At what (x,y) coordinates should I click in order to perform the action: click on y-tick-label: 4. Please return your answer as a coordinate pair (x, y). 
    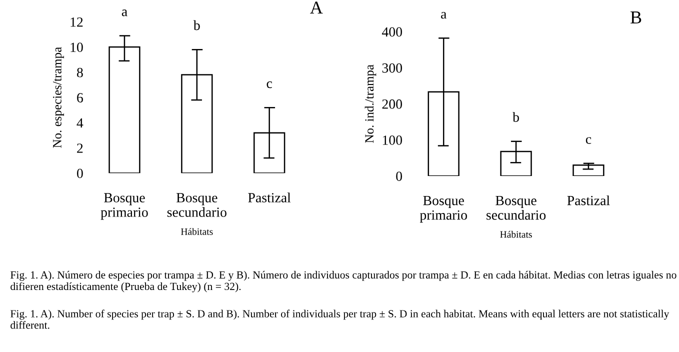
    Looking at the image, I should click on (80, 123).